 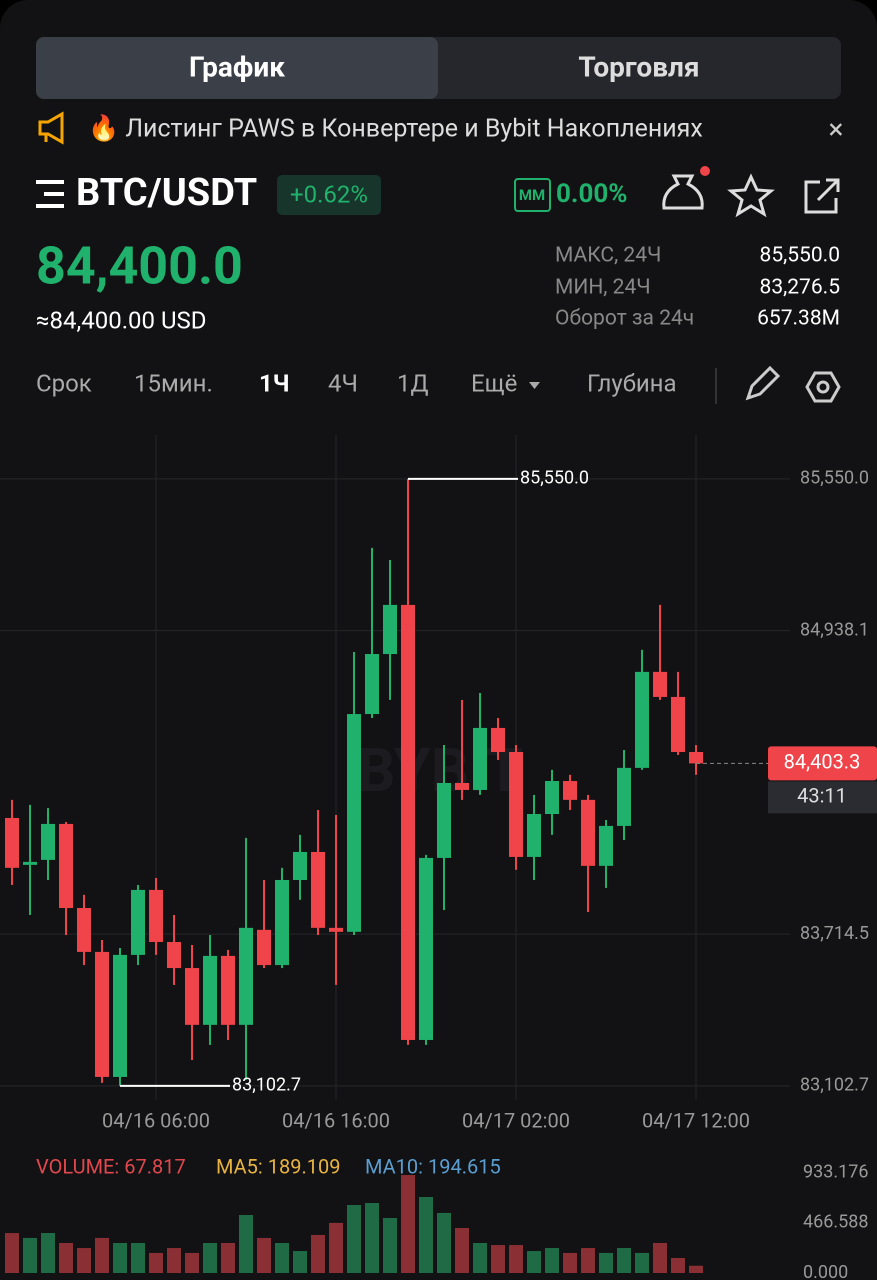 I want to click on pair: BTC/USDT, so click(x=166, y=193).